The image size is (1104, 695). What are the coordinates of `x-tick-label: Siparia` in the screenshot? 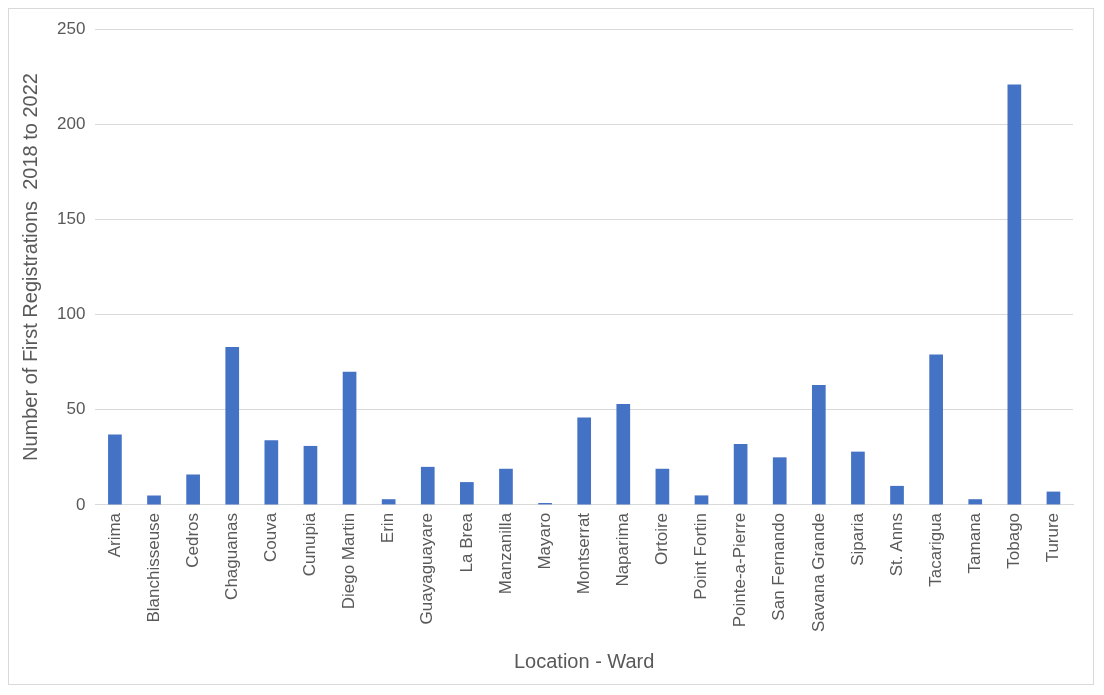 It's located at (857, 539).